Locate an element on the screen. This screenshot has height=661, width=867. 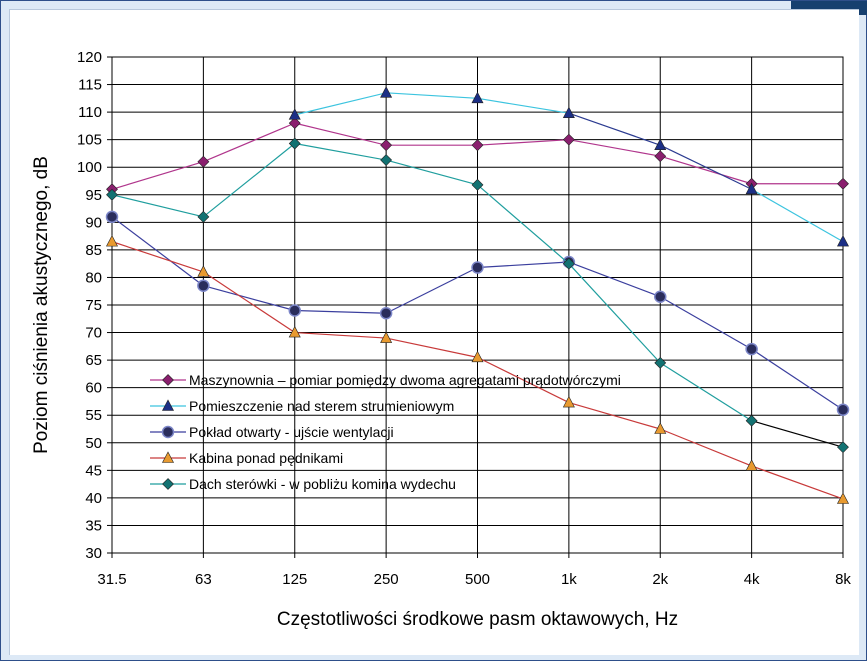
x-tick-label: 8k is located at coordinates (843, 579).